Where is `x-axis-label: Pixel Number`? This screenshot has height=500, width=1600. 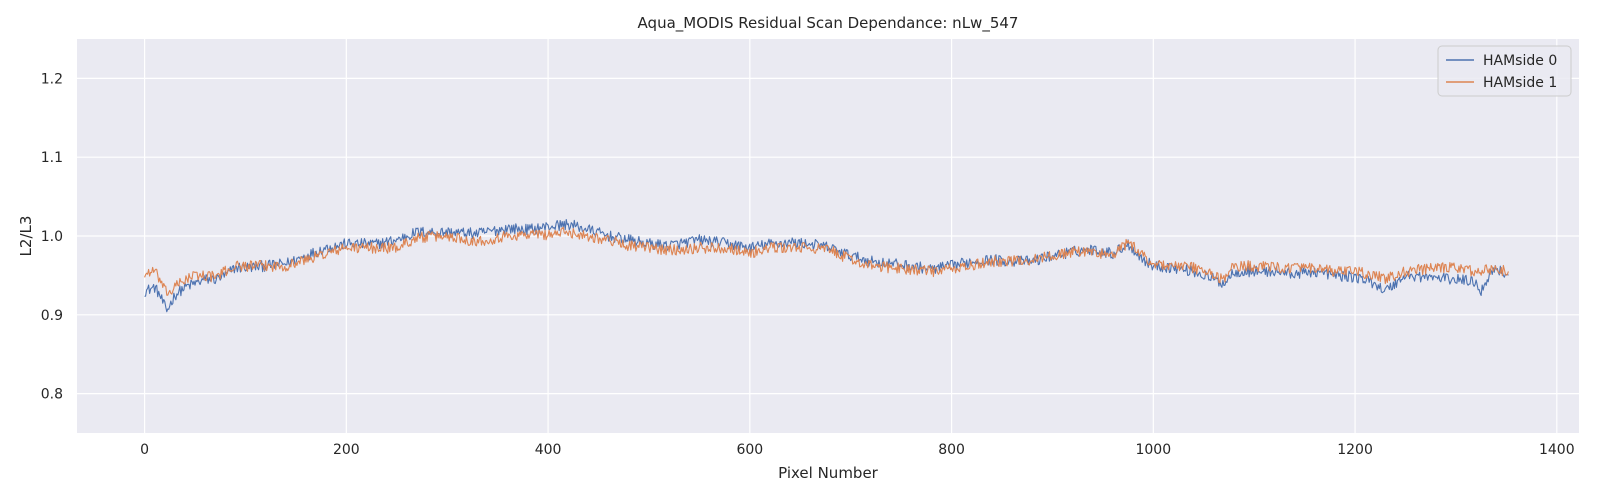
x-axis-label: Pixel Number is located at coordinates (828, 473).